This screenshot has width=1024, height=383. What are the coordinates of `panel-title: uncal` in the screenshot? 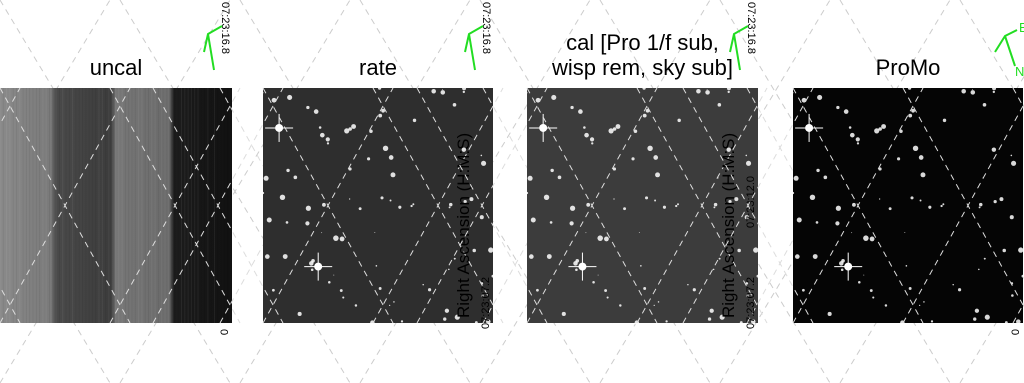 It's located at (116, 67).